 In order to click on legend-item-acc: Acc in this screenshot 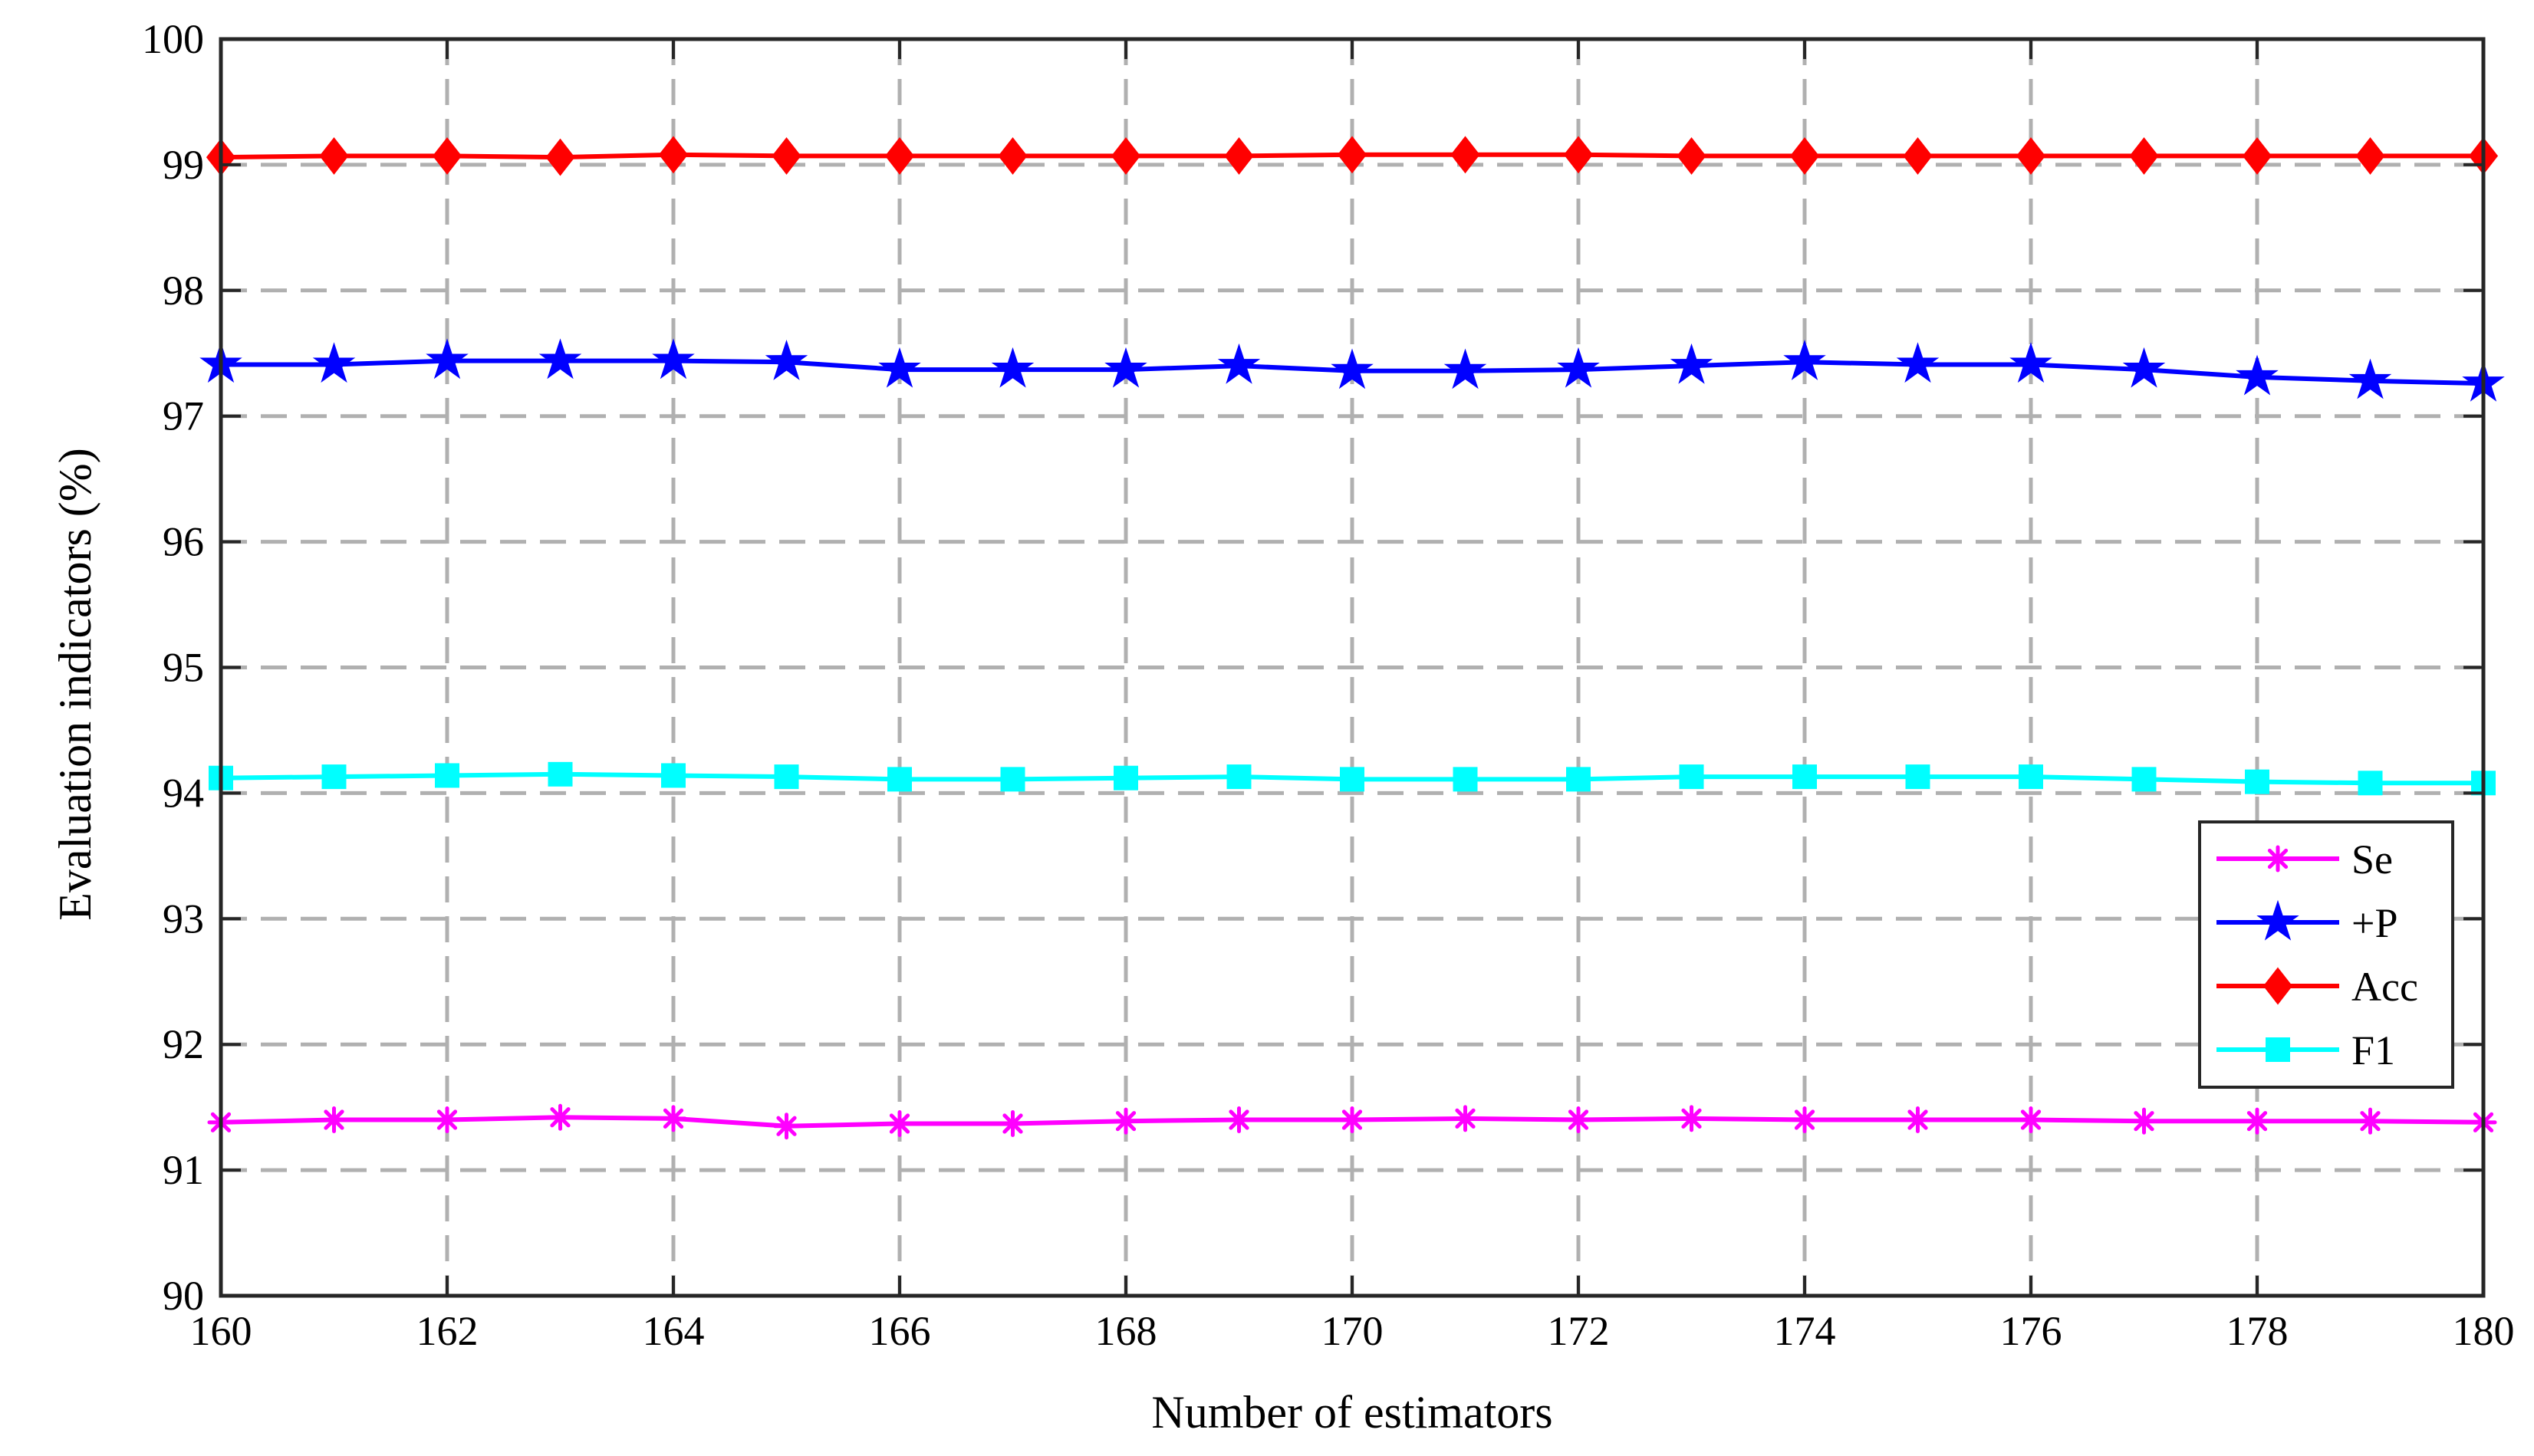, I will do `click(2317, 987)`.